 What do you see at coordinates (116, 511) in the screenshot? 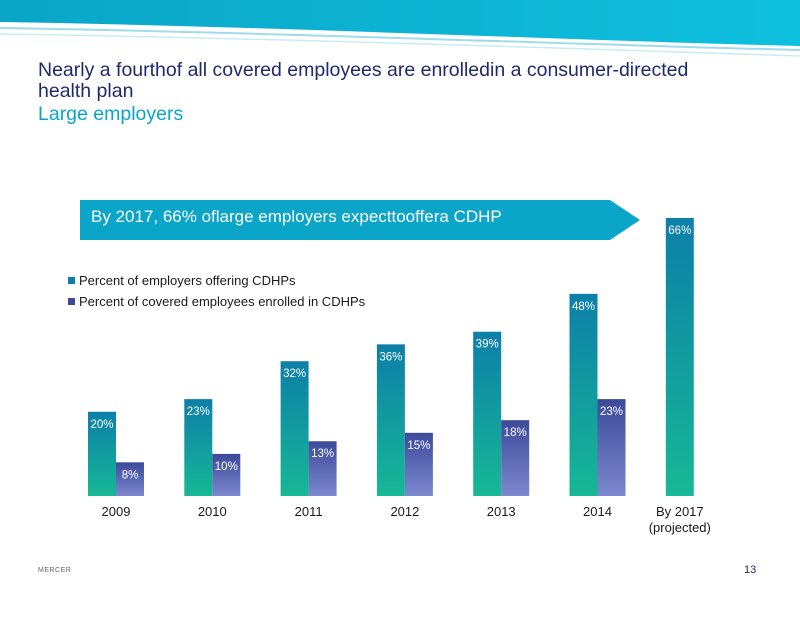
I see `x-tick-label-0: 2009` at bounding box center [116, 511].